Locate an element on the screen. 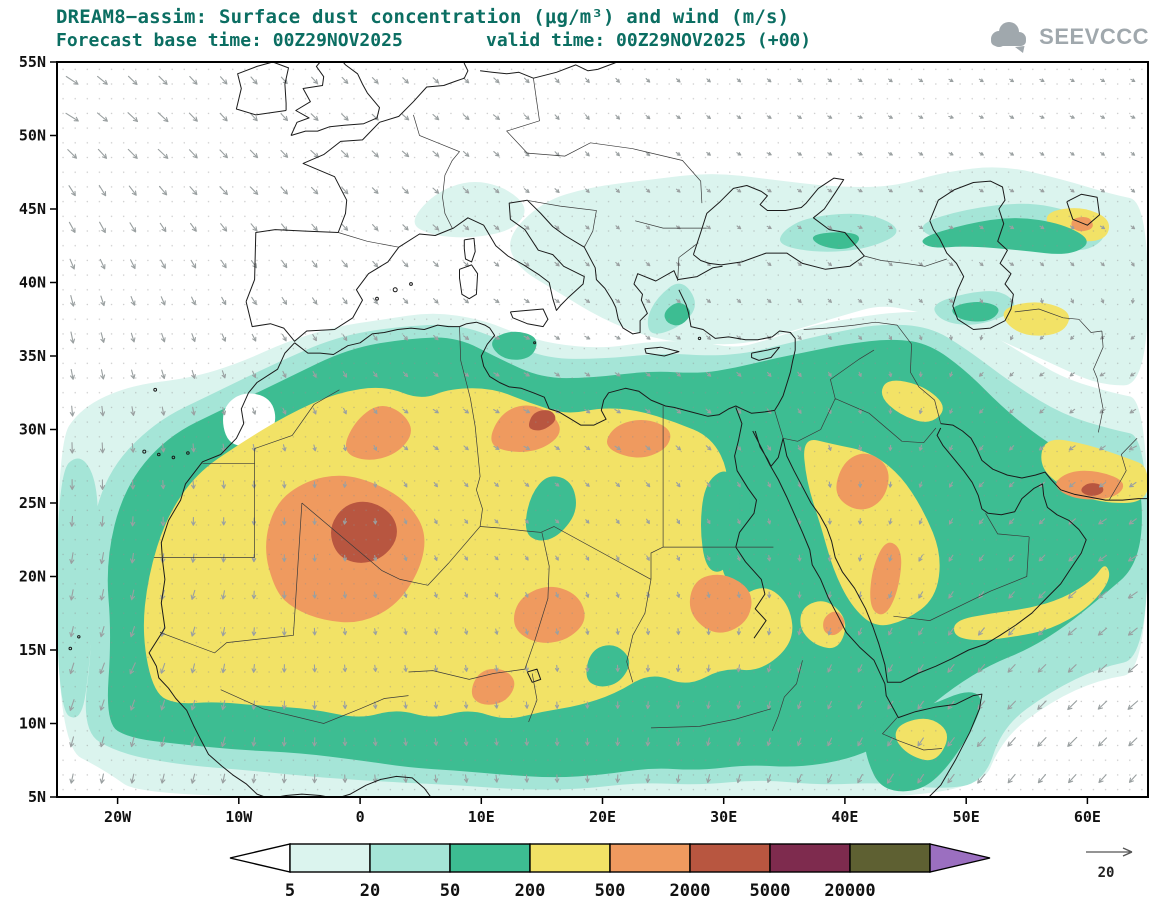 The image size is (1165, 911). colorbar: 5 20 50 200 500 2000 5000 20000 is located at coordinates (610, 872).